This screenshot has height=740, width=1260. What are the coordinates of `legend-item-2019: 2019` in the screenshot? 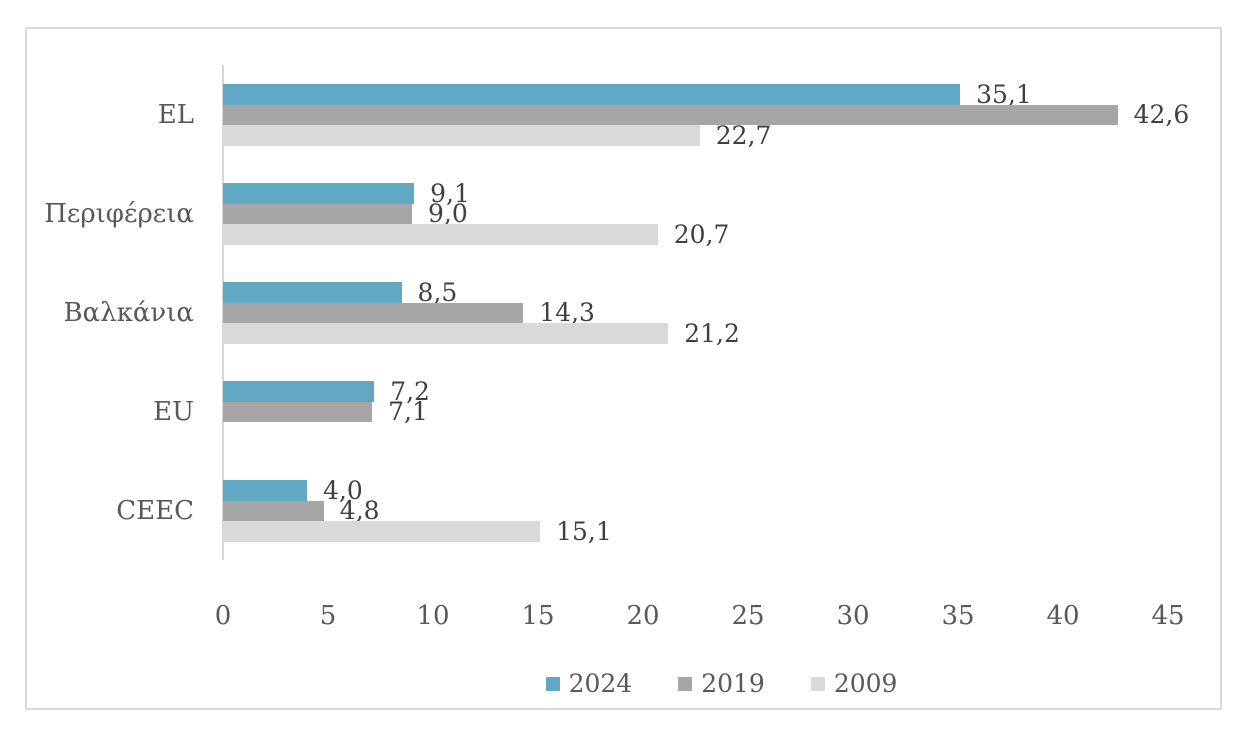 It's located at (721, 683).